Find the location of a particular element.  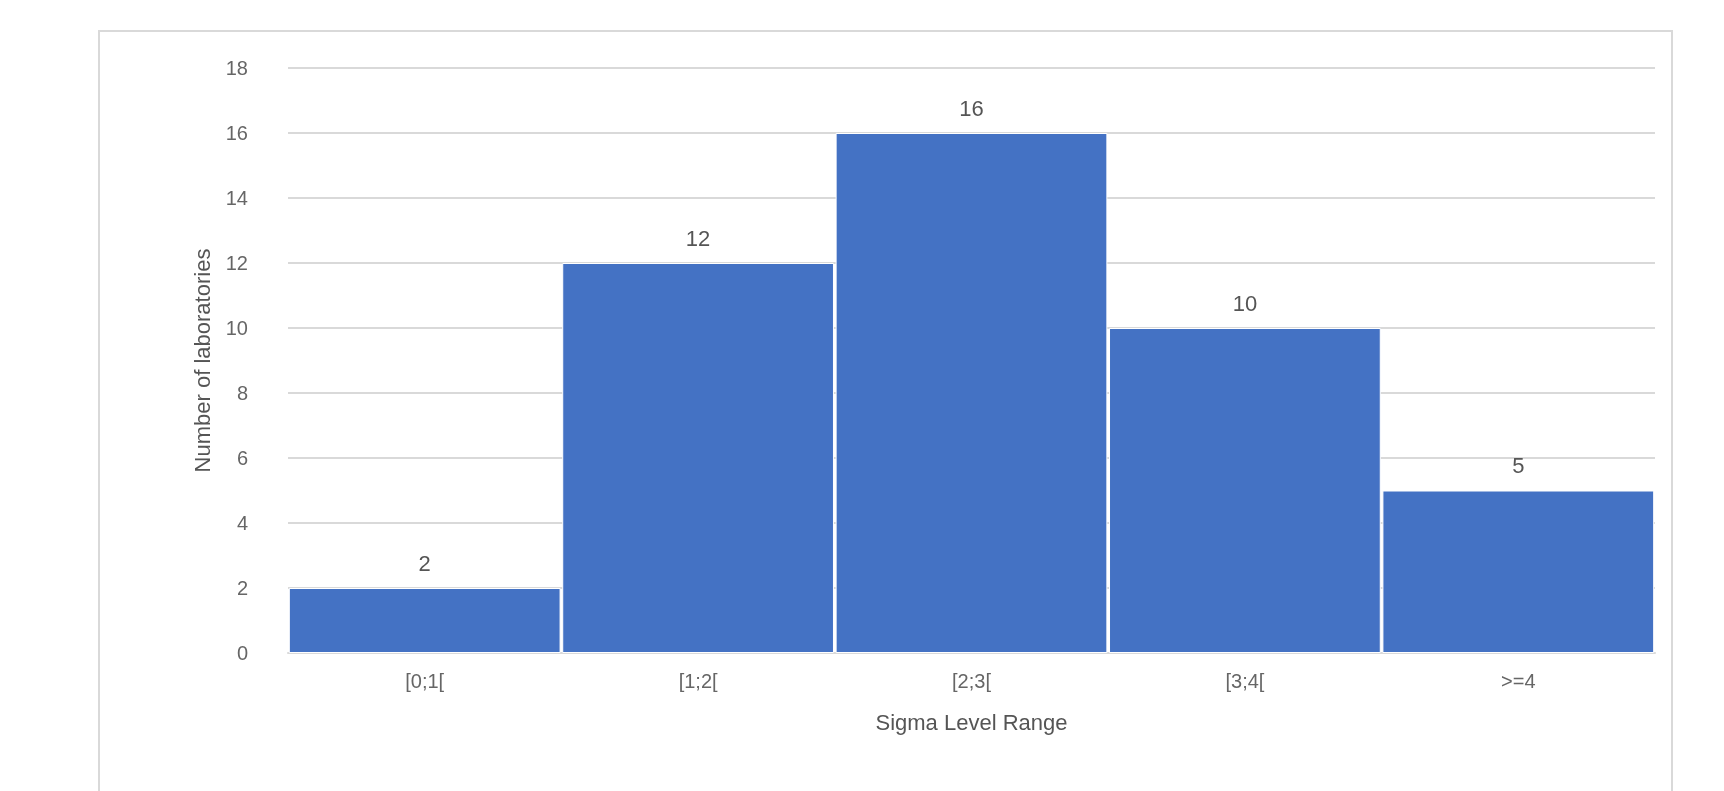

data-label: 2 is located at coordinates (424, 563).